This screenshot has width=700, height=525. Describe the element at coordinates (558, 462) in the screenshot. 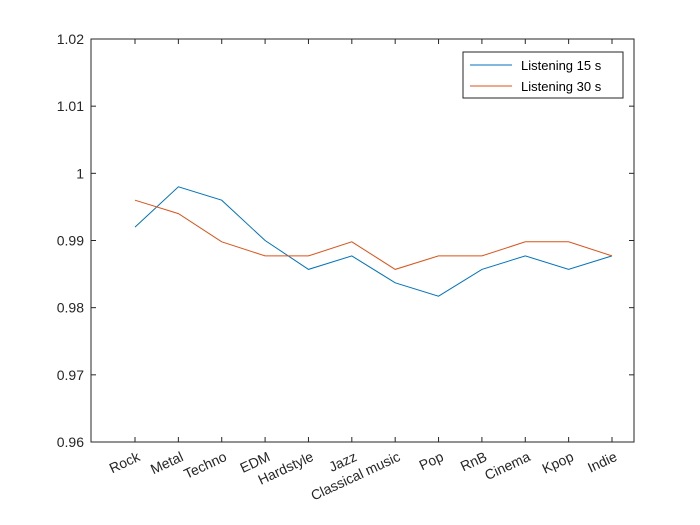

I see `x-tick-label: Kpop` at that location.